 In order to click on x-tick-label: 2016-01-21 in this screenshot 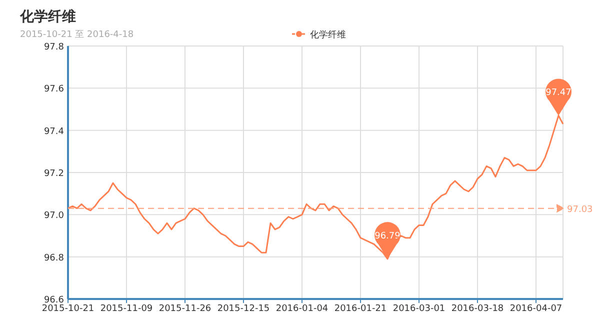, I will do `click(360, 309)`.